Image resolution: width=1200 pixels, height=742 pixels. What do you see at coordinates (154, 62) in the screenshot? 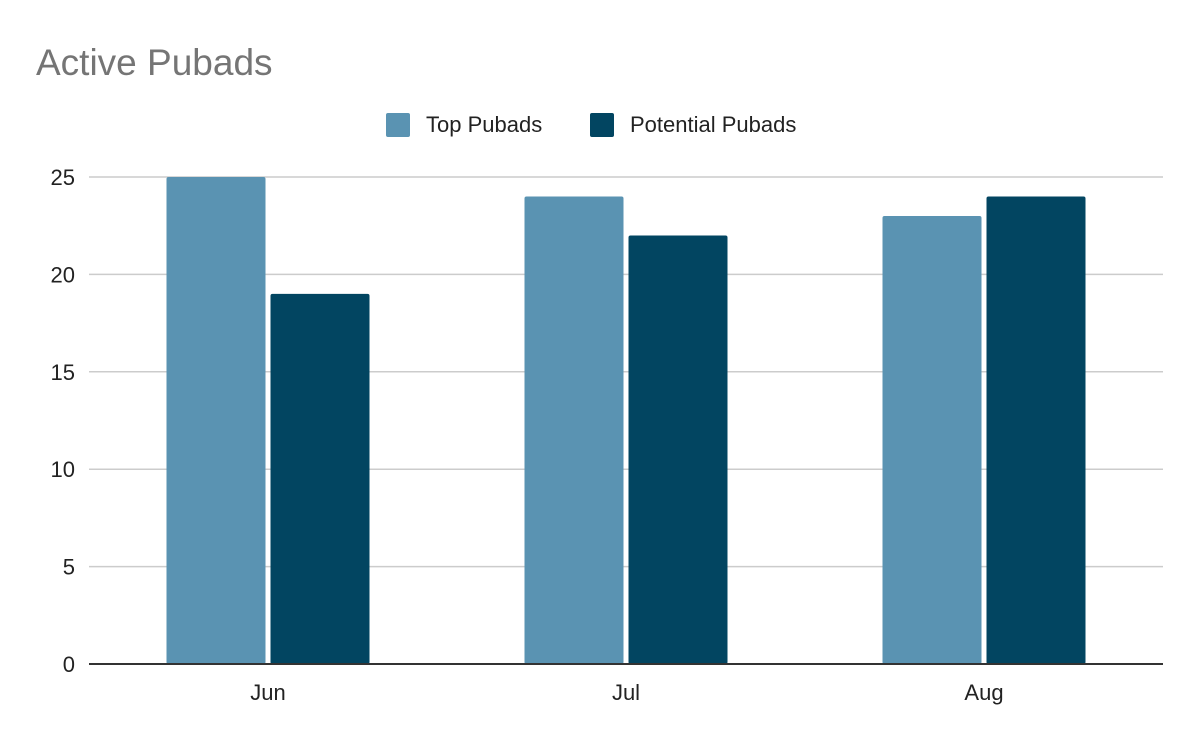
I see `chart-title: Active Pubads` at bounding box center [154, 62].